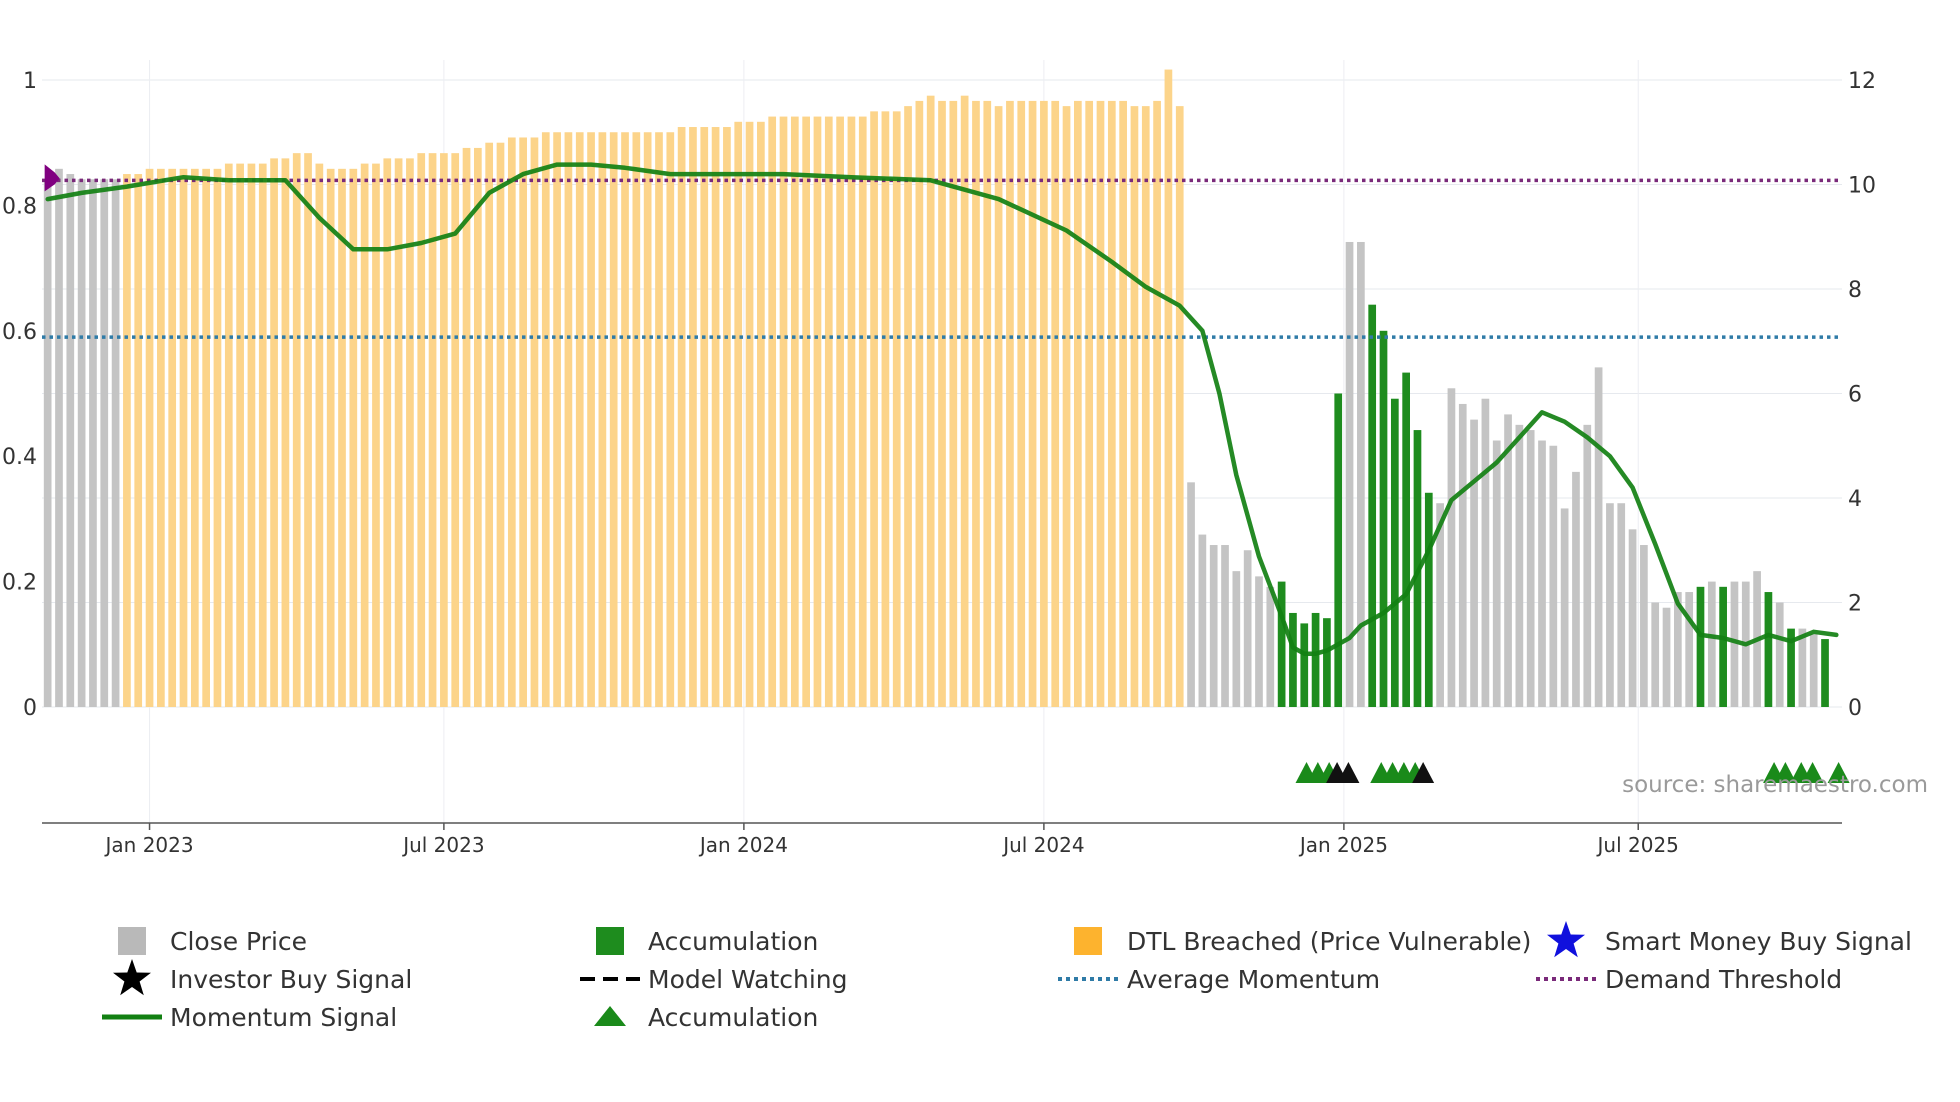  I want to click on legend-item: Average Momentum, so click(1219, 979).